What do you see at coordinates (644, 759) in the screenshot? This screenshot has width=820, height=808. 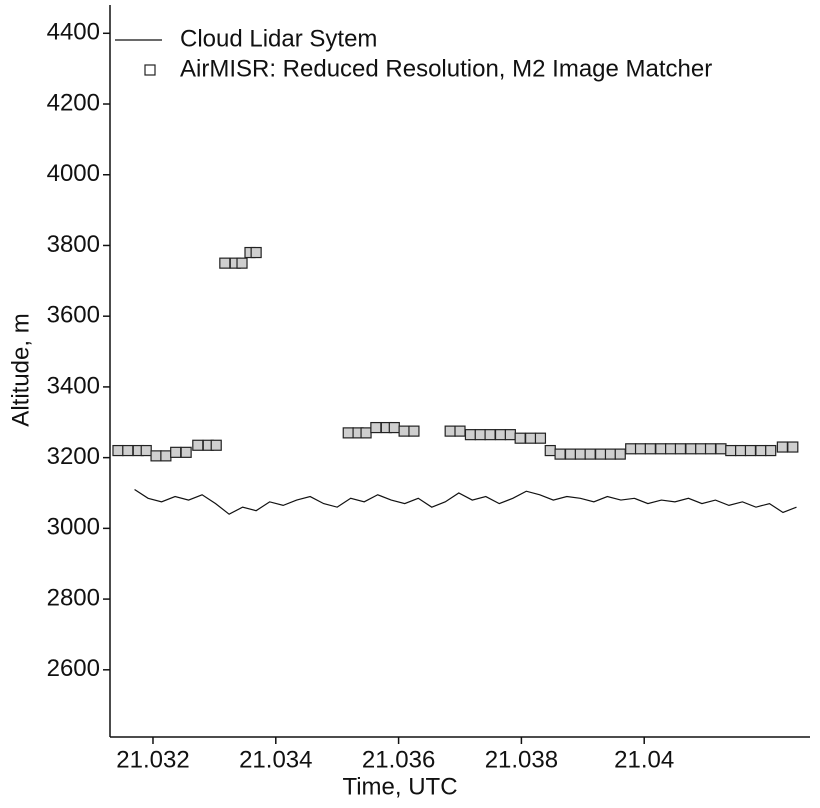 I see `x-tick-label: 21.04` at bounding box center [644, 759].